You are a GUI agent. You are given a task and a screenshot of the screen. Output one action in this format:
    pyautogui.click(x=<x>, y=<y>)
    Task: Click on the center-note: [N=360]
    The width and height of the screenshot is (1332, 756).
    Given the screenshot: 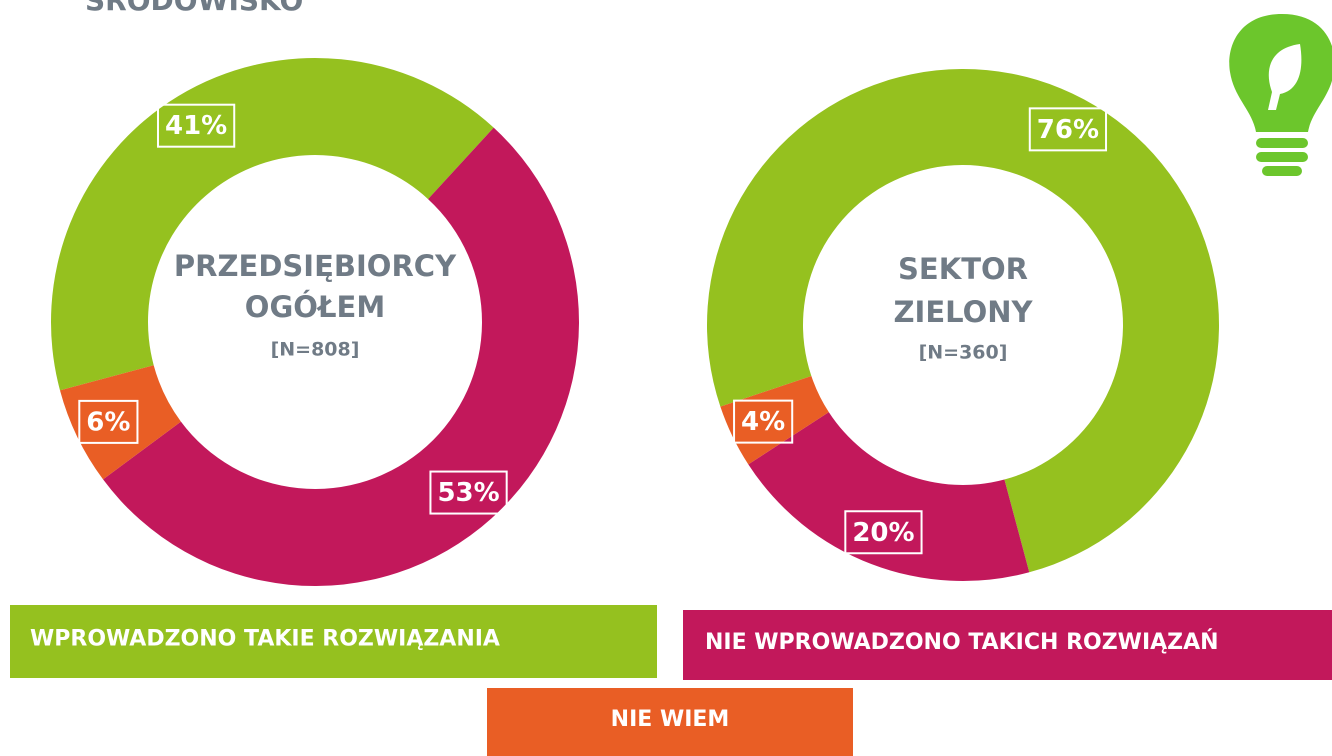 What is the action you would take?
    pyautogui.click(x=963, y=353)
    